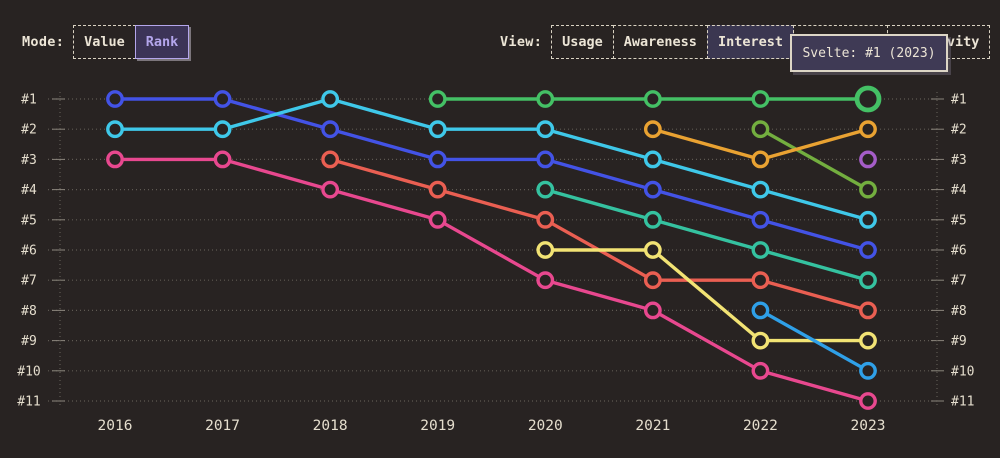  Describe the element at coordinates (959, 190) in the screenshot. I see `rank-label-right: #4` at that location.